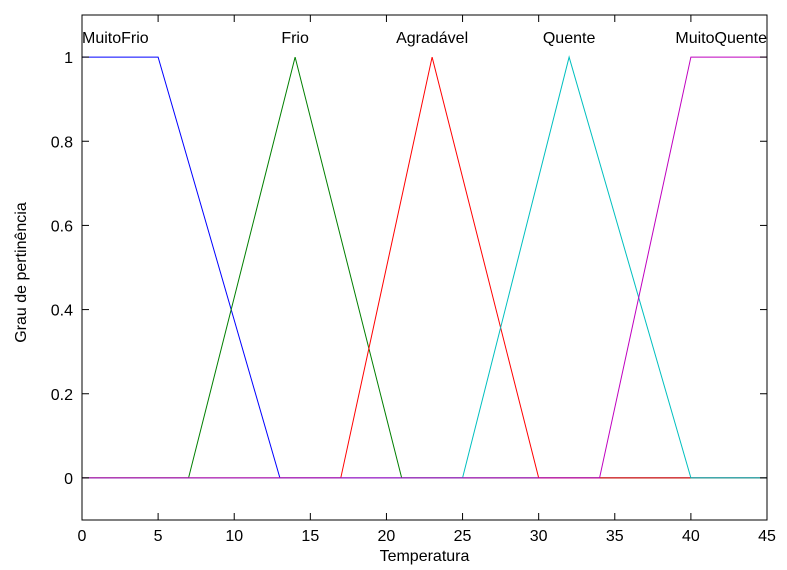 The image size is (787, 570). What do you see at coordinates (721, 38) in the screenshot?
I see `series-label-4: MuitoQuente` at bounding box center [721, 38].